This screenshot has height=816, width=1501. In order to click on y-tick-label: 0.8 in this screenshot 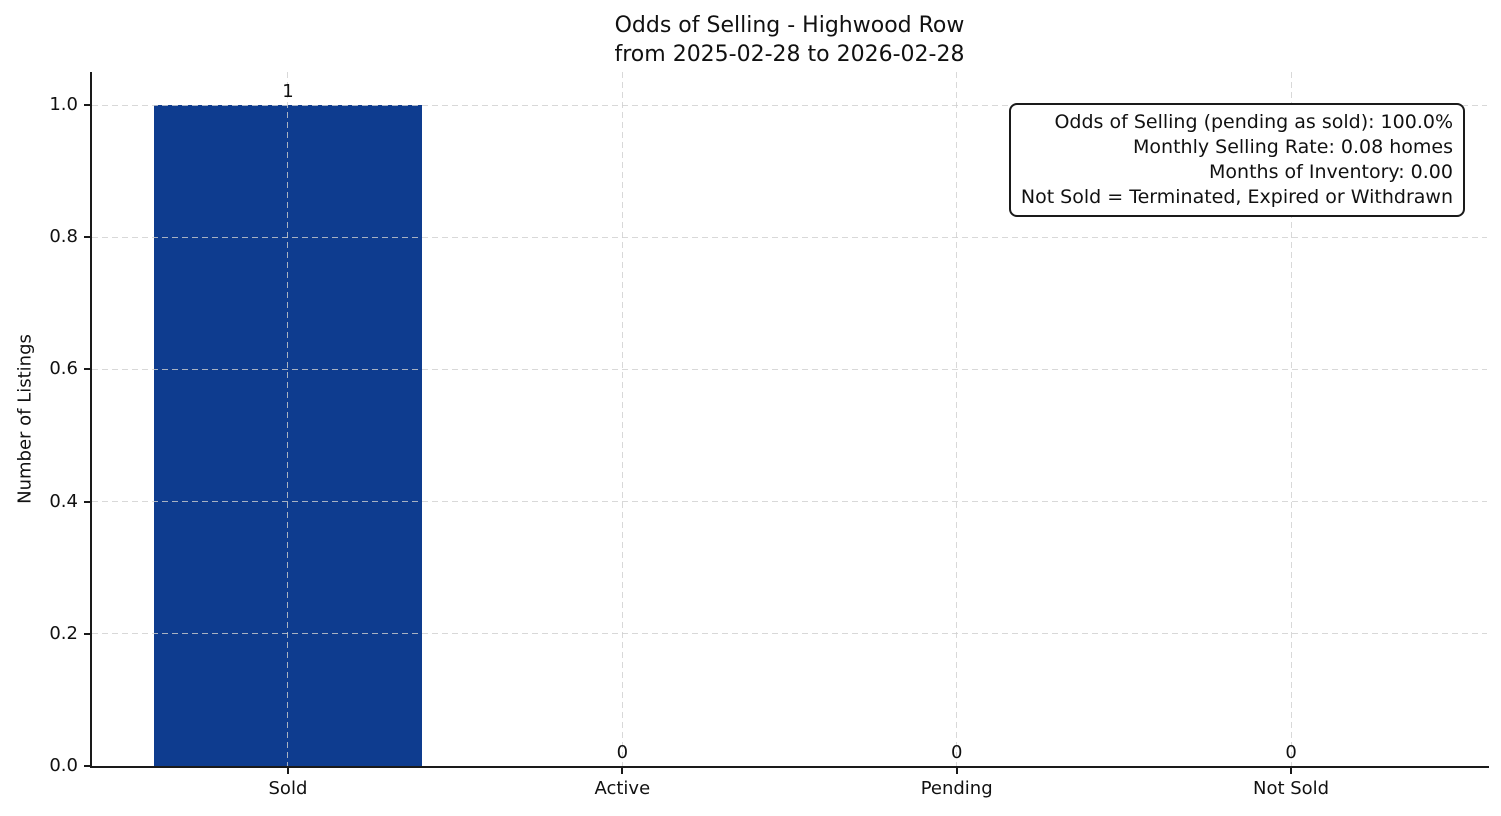, I will do `click(63, 237)`.